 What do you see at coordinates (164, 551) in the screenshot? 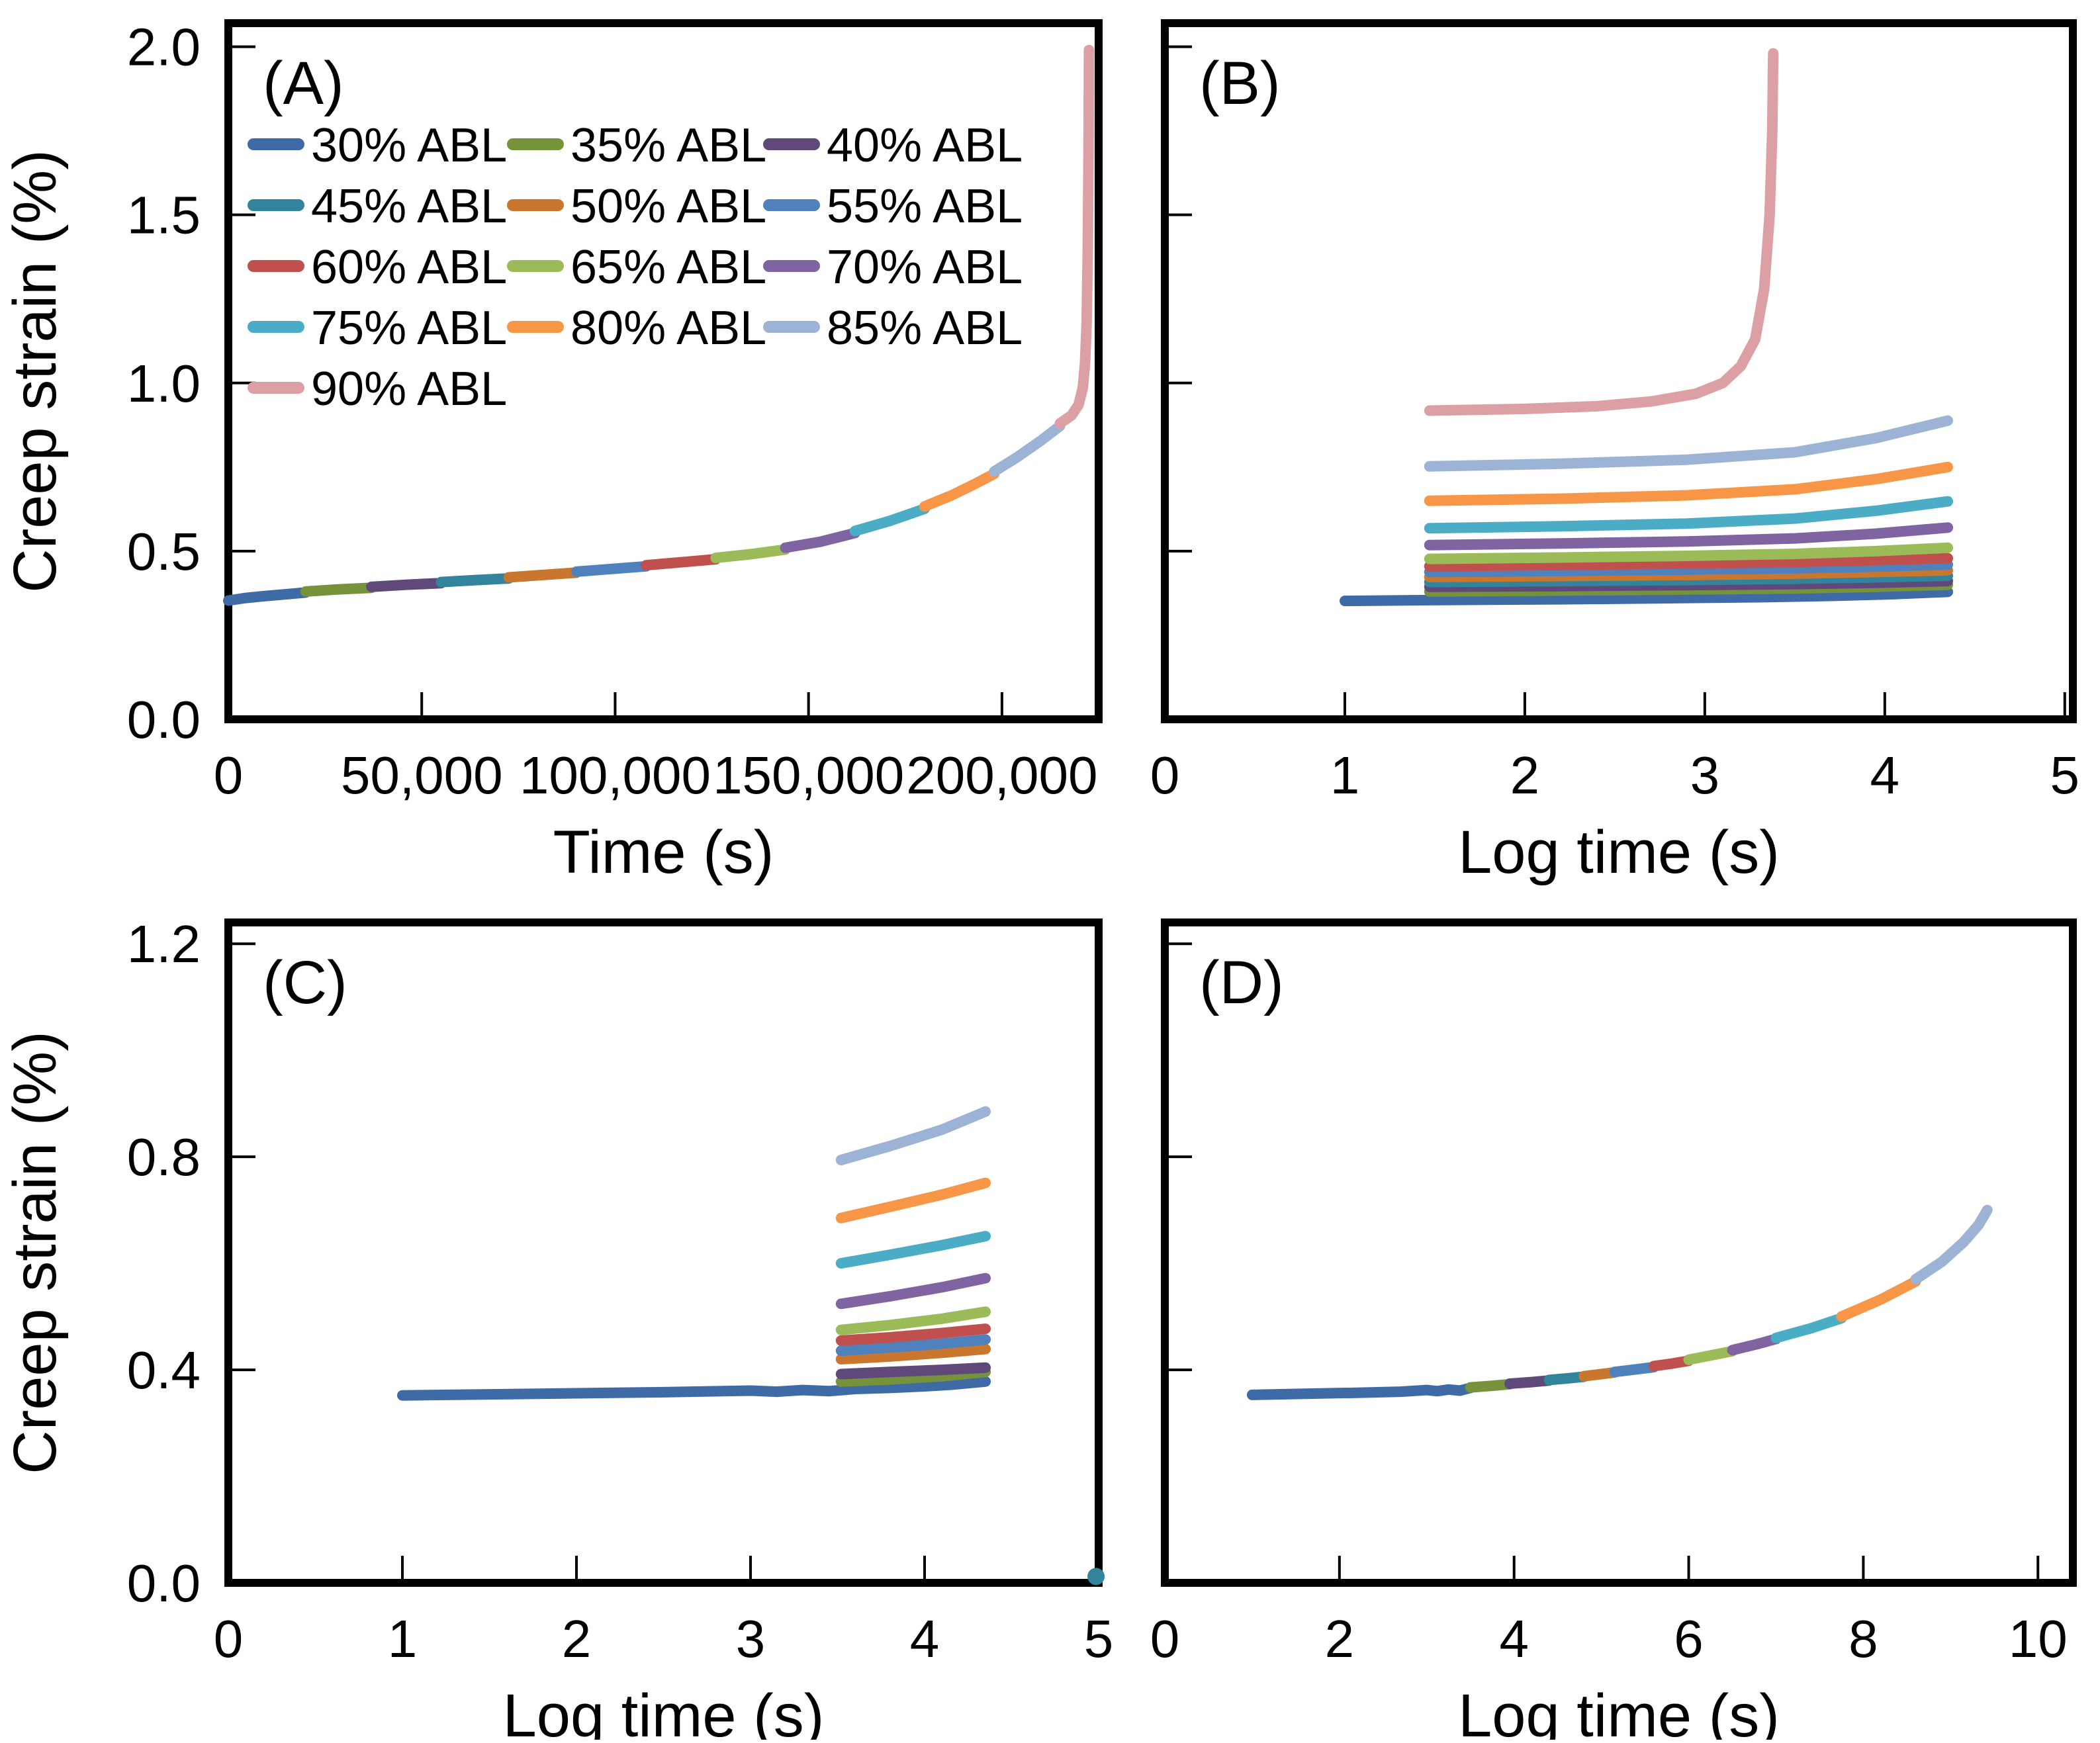
I see `y-tick-label: 0.5` at bounding box center [164, 551].